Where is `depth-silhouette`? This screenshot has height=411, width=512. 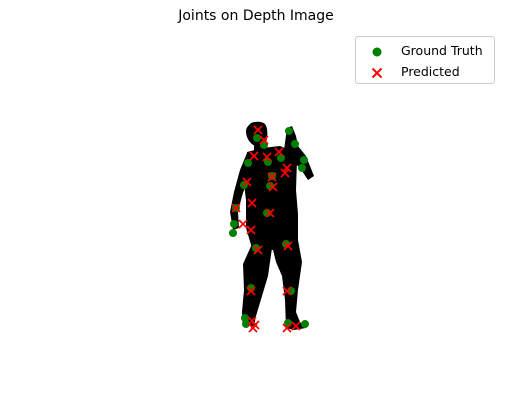
depth-silhouette is located at coordinates (272, 225).